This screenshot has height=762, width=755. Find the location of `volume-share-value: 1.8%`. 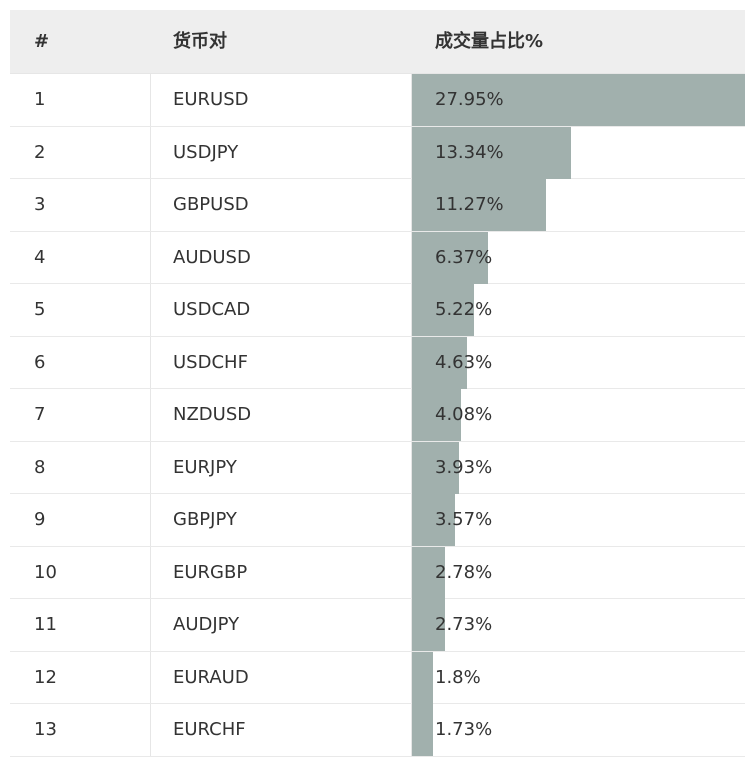

volume-share-value: 1.8% is located at coordinates (458, 677).